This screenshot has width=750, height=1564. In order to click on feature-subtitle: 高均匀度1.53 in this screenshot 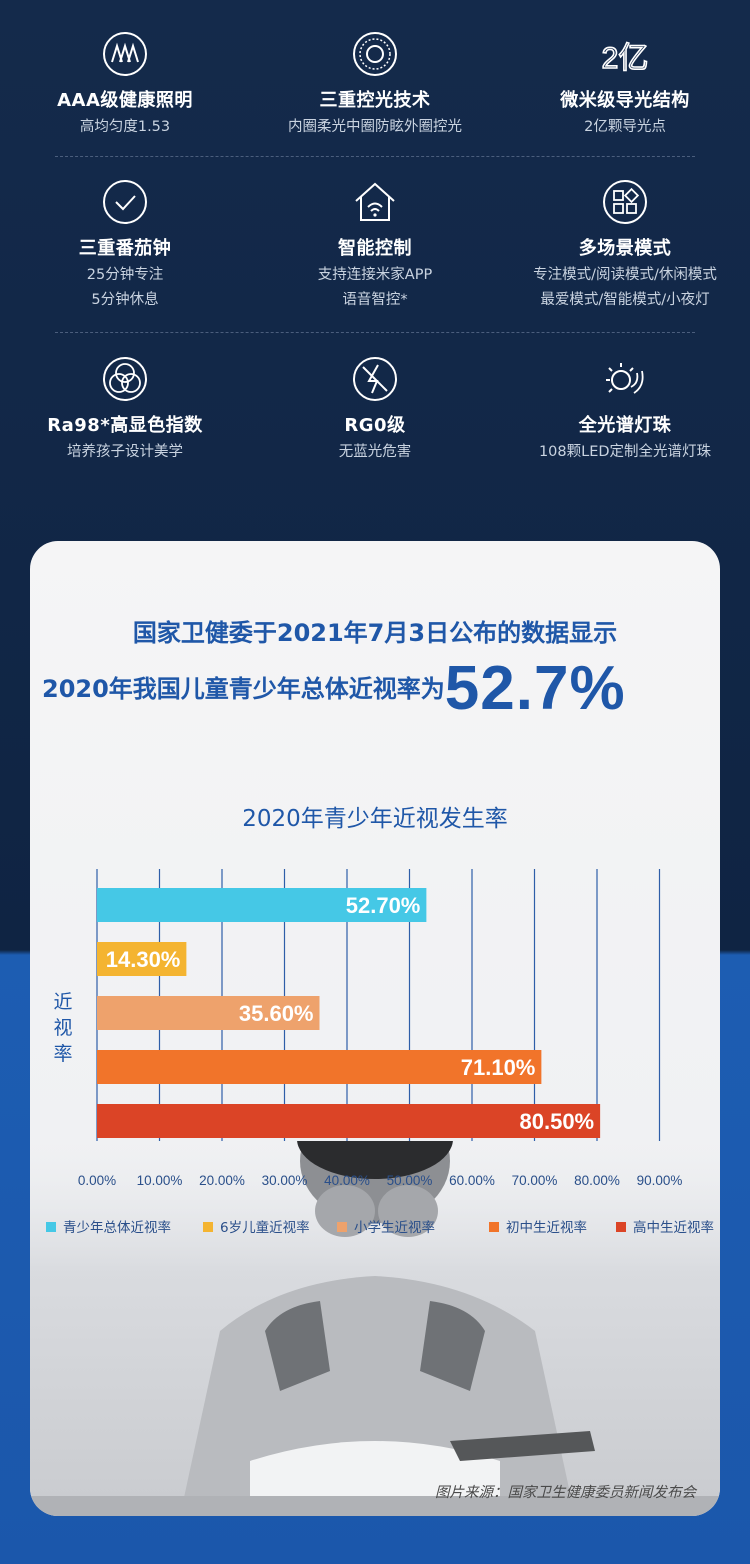, I will do `click(125, 127)`.